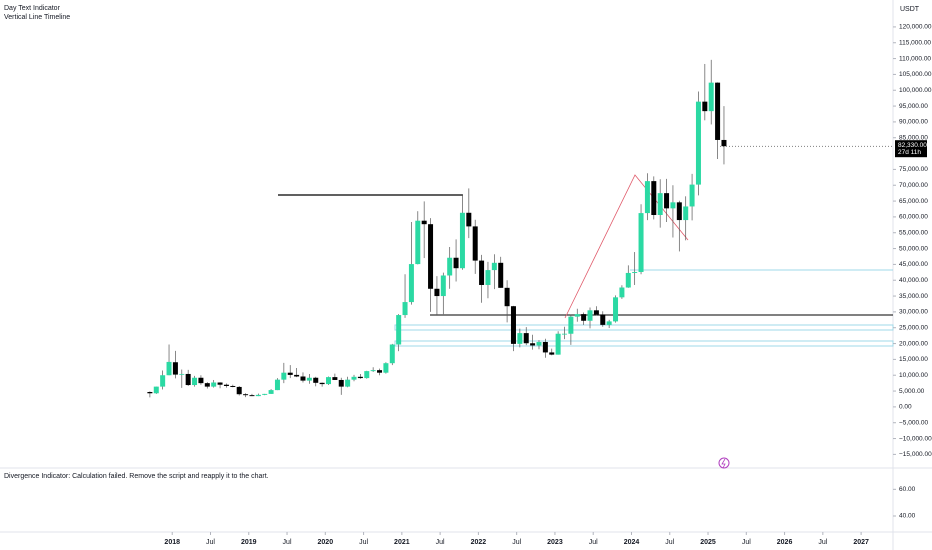 This screenshot has width=932, height=550. Describe the element at coordinates (913, 248) in the screenshot. I see `y-tick-label: 50,000.00` at that location.